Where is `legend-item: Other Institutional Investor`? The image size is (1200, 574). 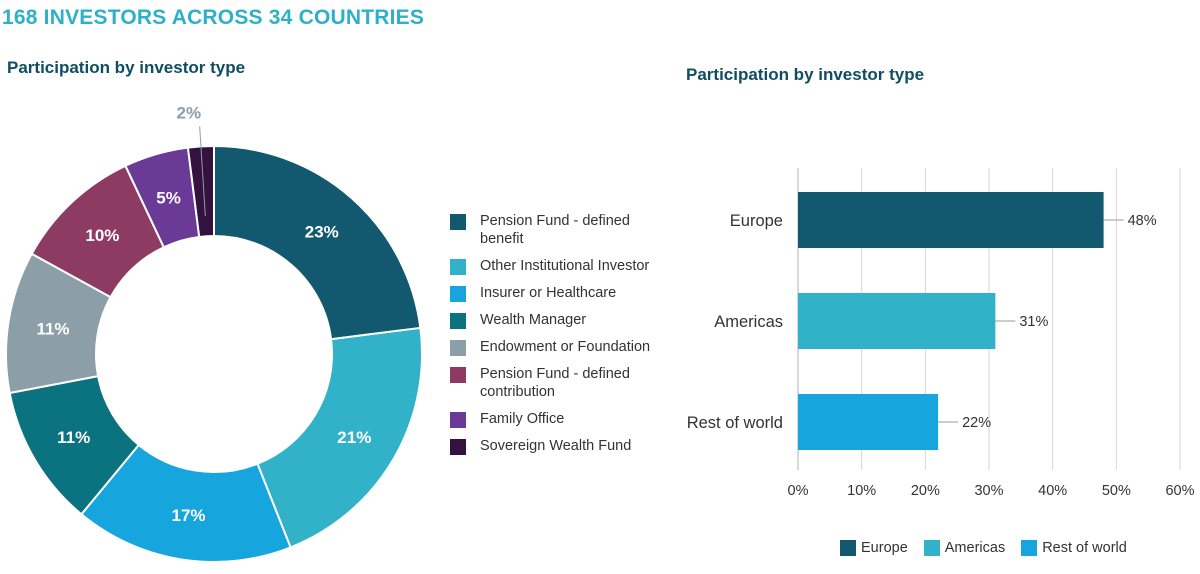 legend-item: Other Institutional Investor is located at coordinates (560, 266).